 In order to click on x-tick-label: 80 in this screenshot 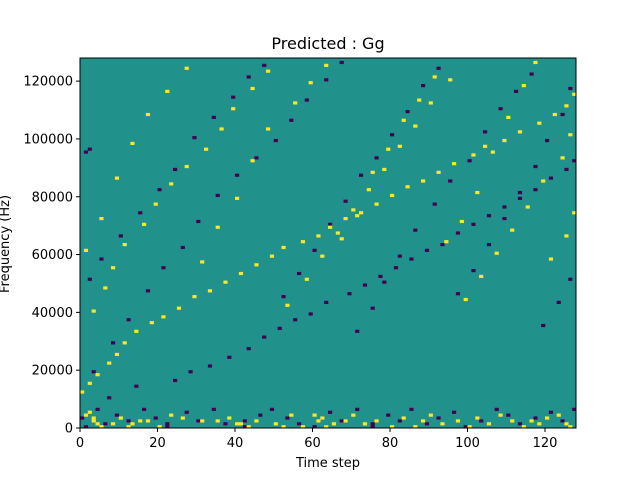, I will do `click(390, 443)`.